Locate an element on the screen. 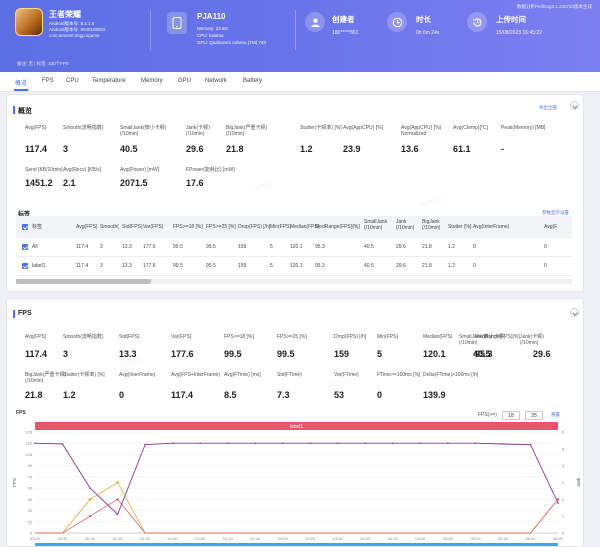  y2-tick-label: 2 is located at coordinates (563, 499).